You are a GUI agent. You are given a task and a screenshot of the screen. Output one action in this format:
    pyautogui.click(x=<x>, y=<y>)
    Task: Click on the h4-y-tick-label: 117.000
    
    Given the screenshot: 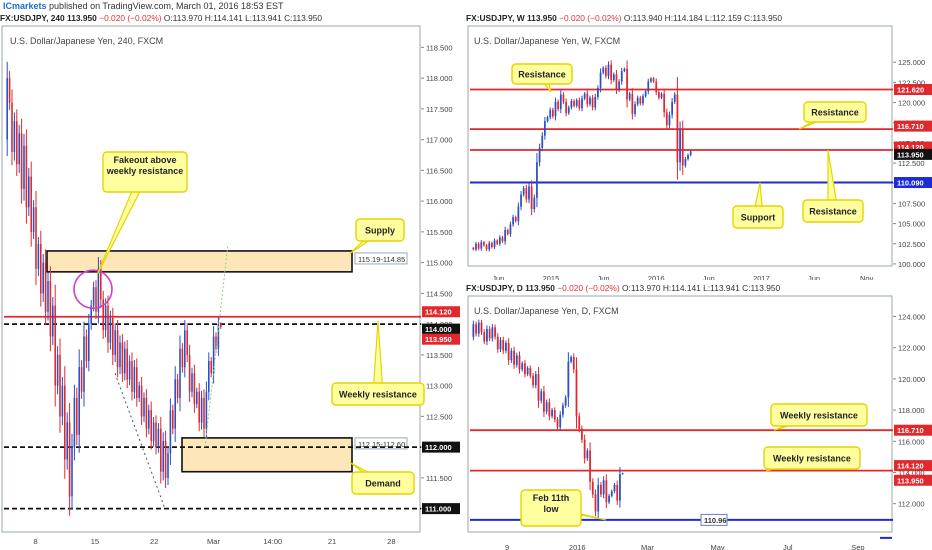 What is the action you would take?
    pyautogui.click(x=439, y=140)
    